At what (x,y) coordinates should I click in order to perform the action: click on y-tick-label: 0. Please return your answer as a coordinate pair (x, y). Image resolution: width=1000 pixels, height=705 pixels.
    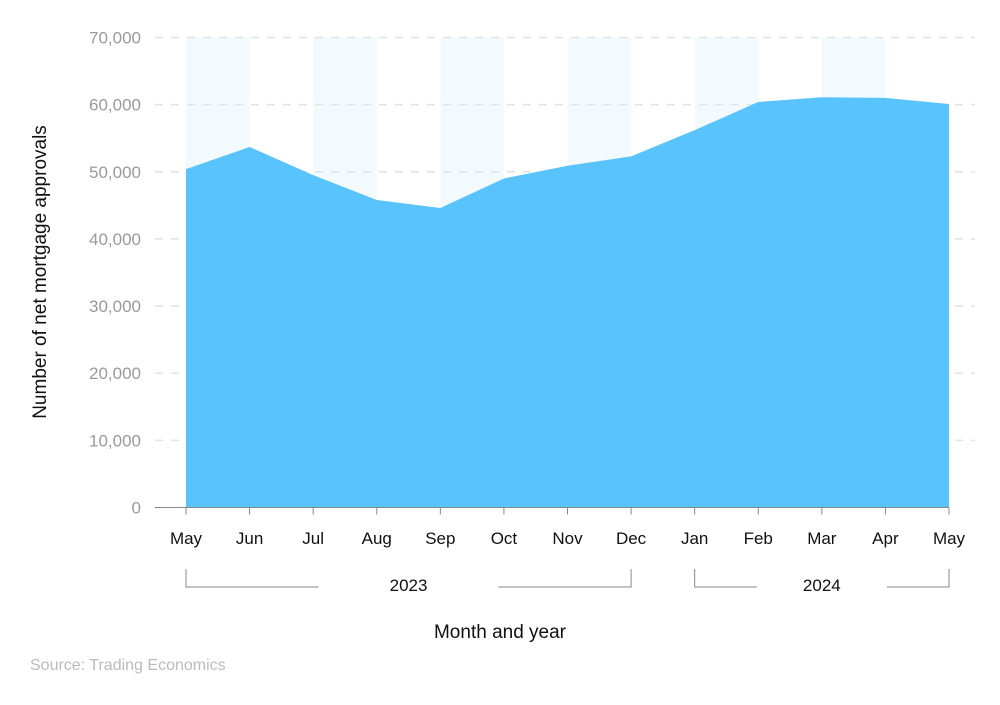
    Looking at the image, I should click on (136, 508).